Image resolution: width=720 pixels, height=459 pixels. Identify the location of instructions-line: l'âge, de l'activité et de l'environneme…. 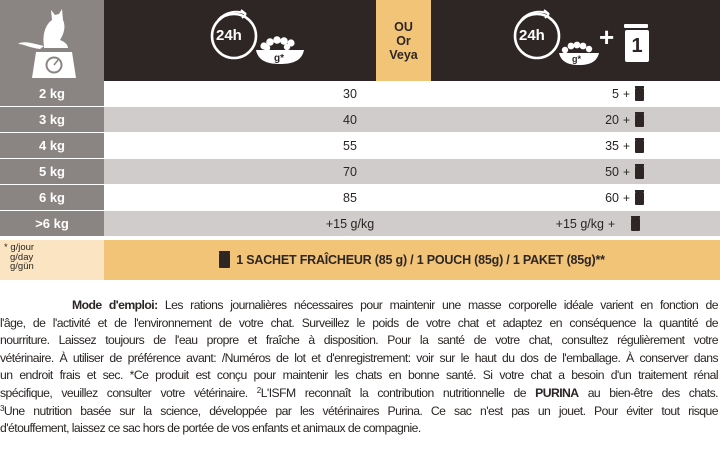
(359, 322).